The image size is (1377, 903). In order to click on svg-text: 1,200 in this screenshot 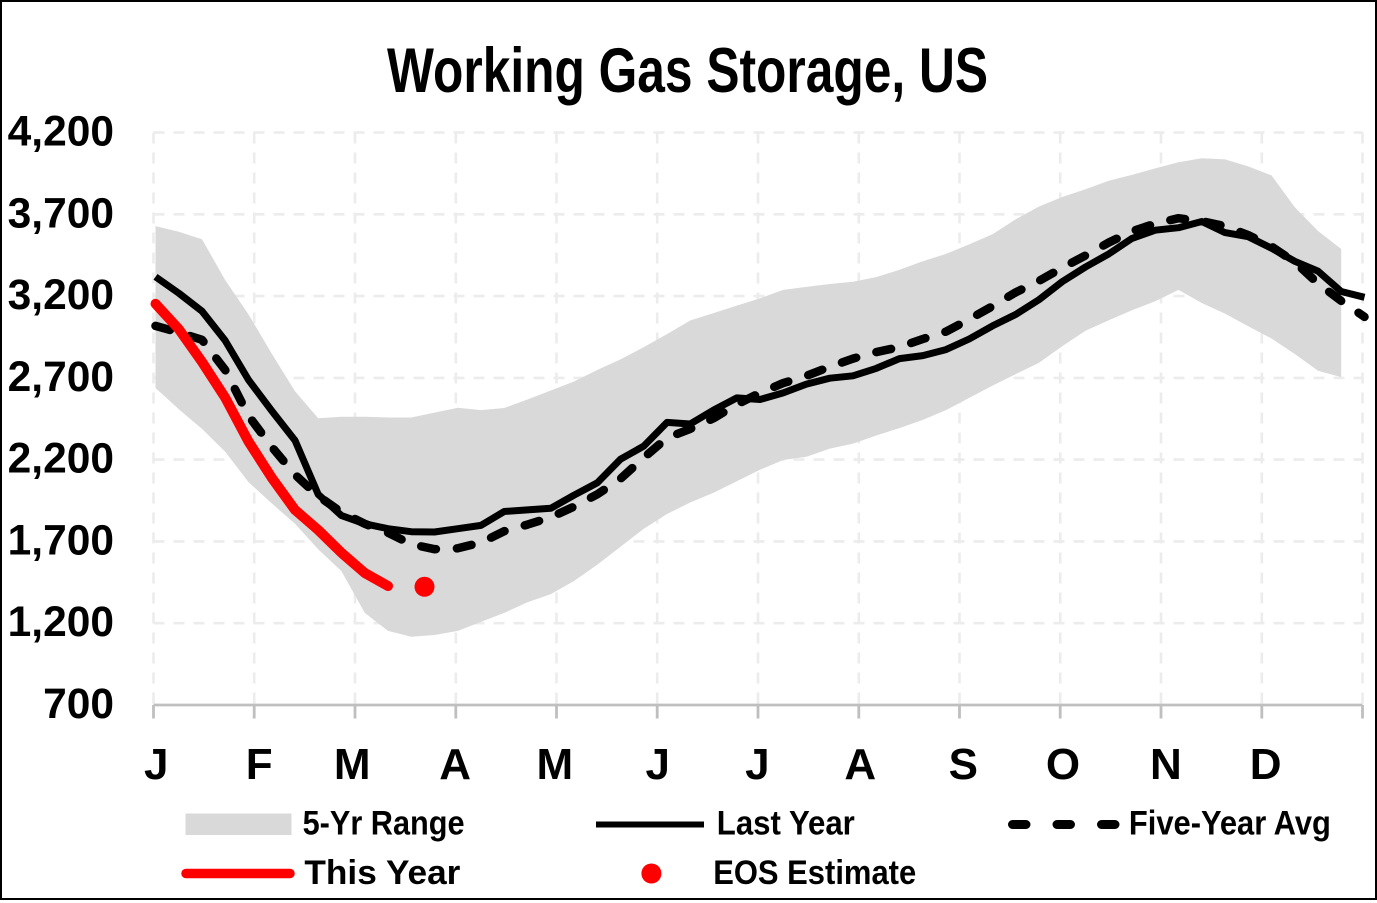, I will do `click(61, 622)`.